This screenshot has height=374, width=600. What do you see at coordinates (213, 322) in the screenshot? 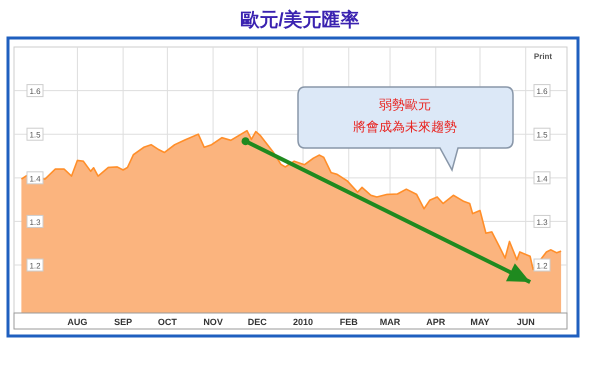
I see `x-tick-label: NOV` at bounding box center [213, 322].